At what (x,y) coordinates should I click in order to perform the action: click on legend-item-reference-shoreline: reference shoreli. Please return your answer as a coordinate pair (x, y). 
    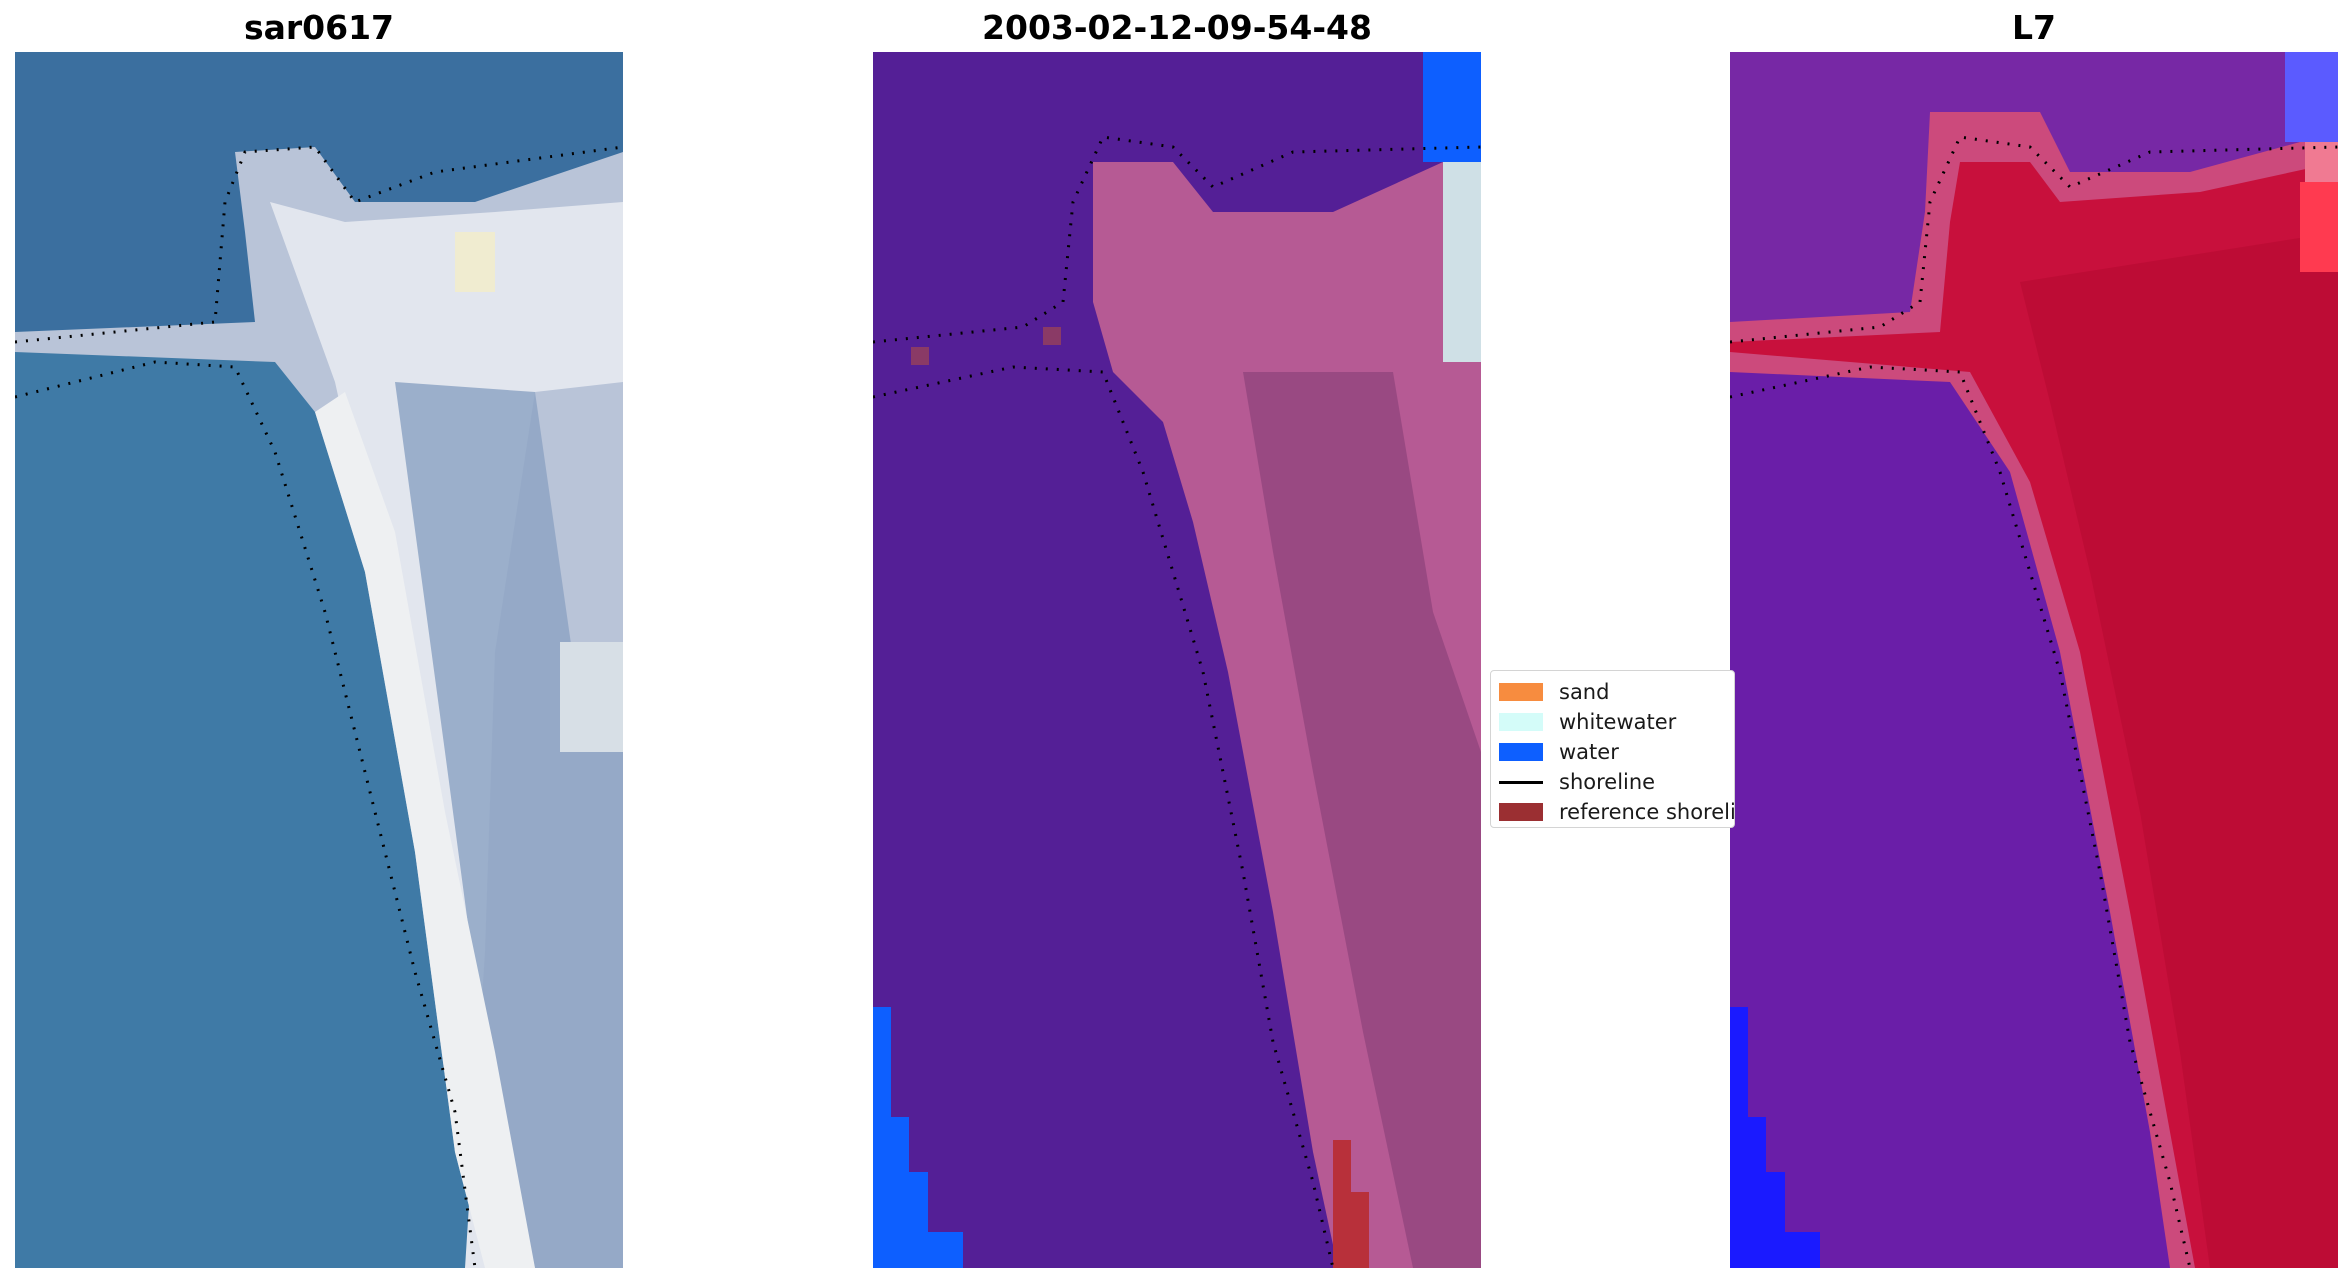
    Looking at the image, I should click on (1616, 812).